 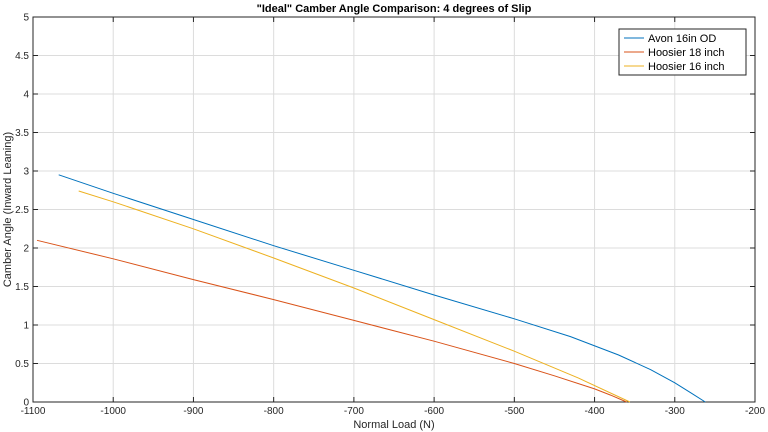 What do you see at coordinates (434, 411) in the screenshot?
I see `x-tick-label: -600` at bounding box center [434, 411].